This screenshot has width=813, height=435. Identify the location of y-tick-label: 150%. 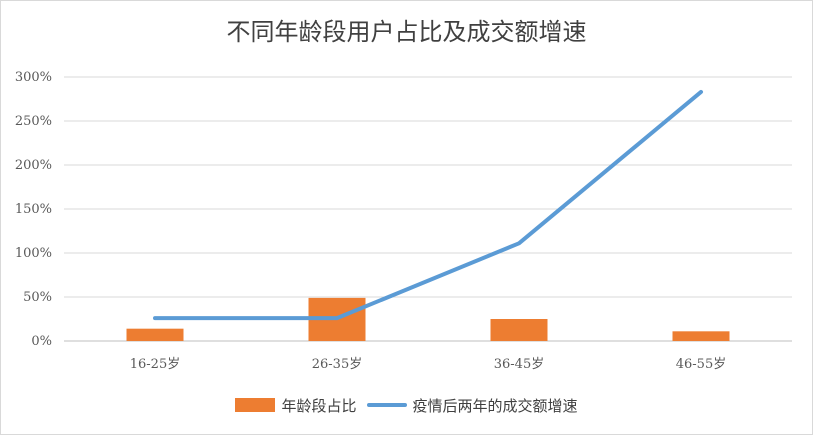
(33, 209).